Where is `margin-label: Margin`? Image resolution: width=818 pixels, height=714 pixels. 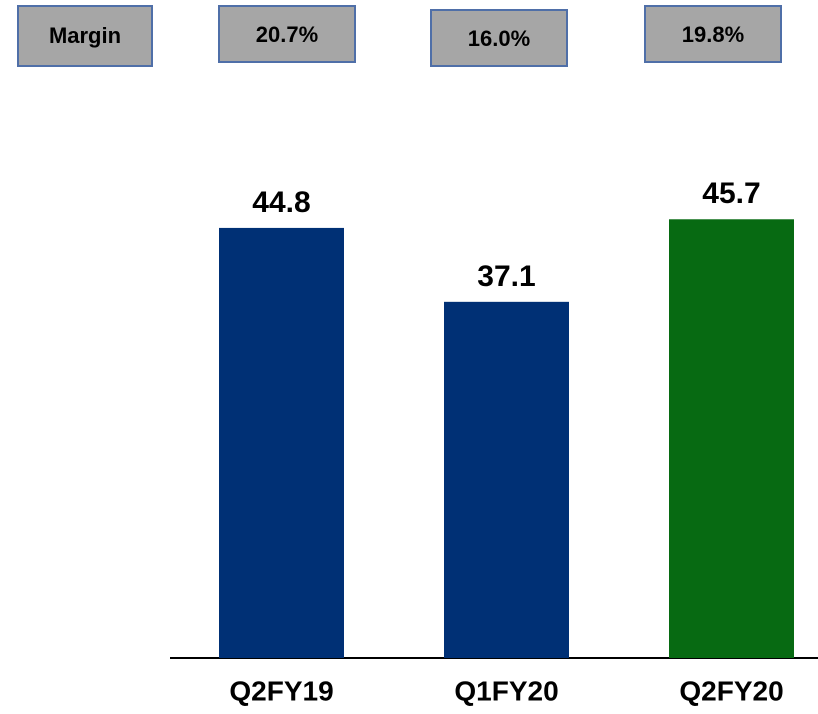
margin-label: Margin is located at coordinates (85, 35).